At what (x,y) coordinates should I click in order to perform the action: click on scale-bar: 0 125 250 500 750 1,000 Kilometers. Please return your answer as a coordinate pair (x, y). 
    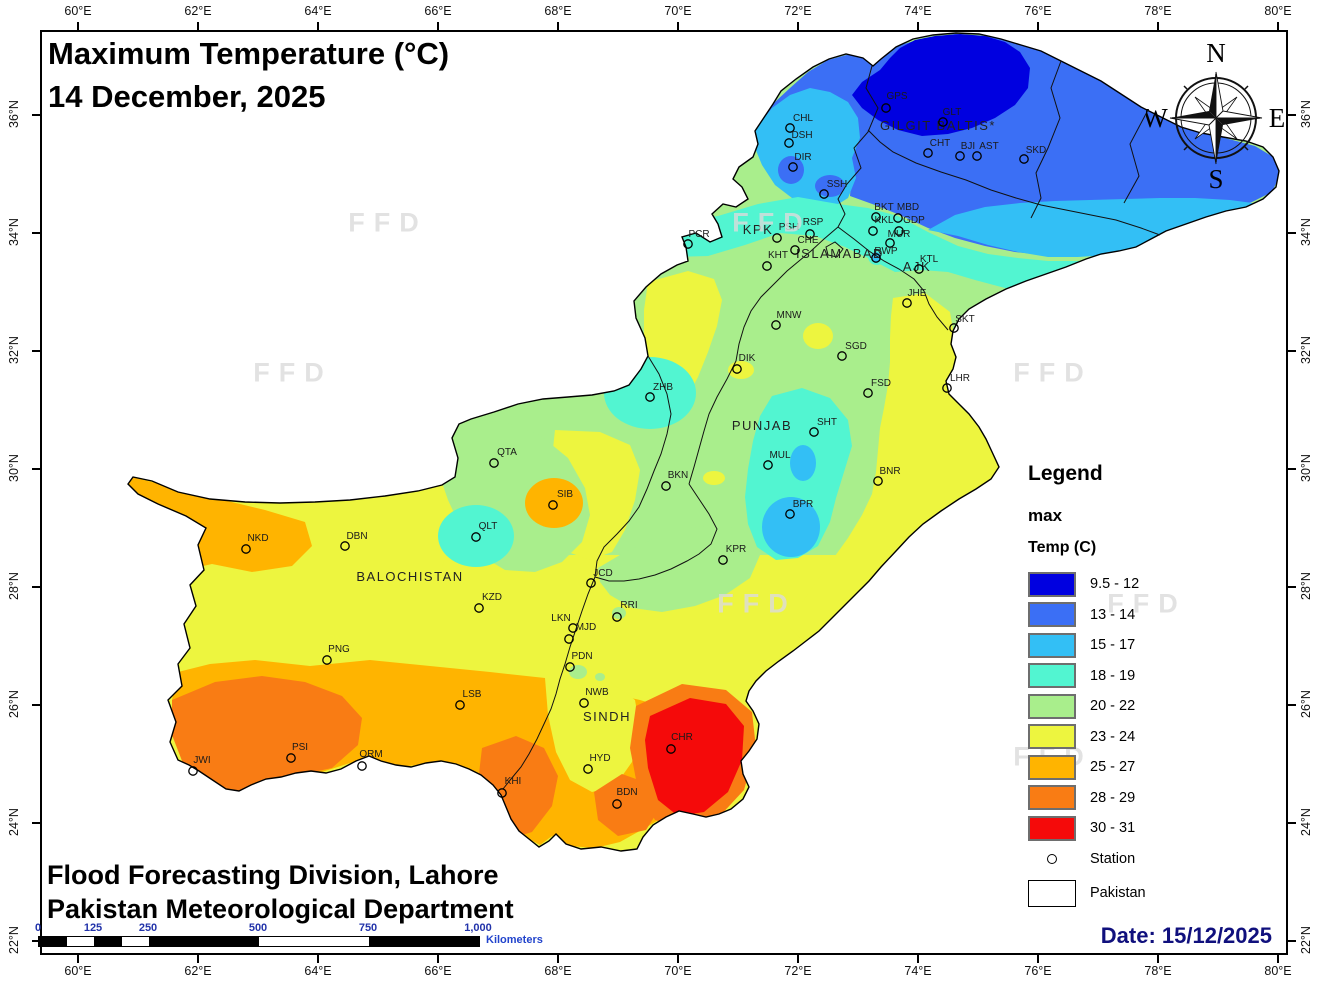
    Looking at the image, I should click on (316, 937).